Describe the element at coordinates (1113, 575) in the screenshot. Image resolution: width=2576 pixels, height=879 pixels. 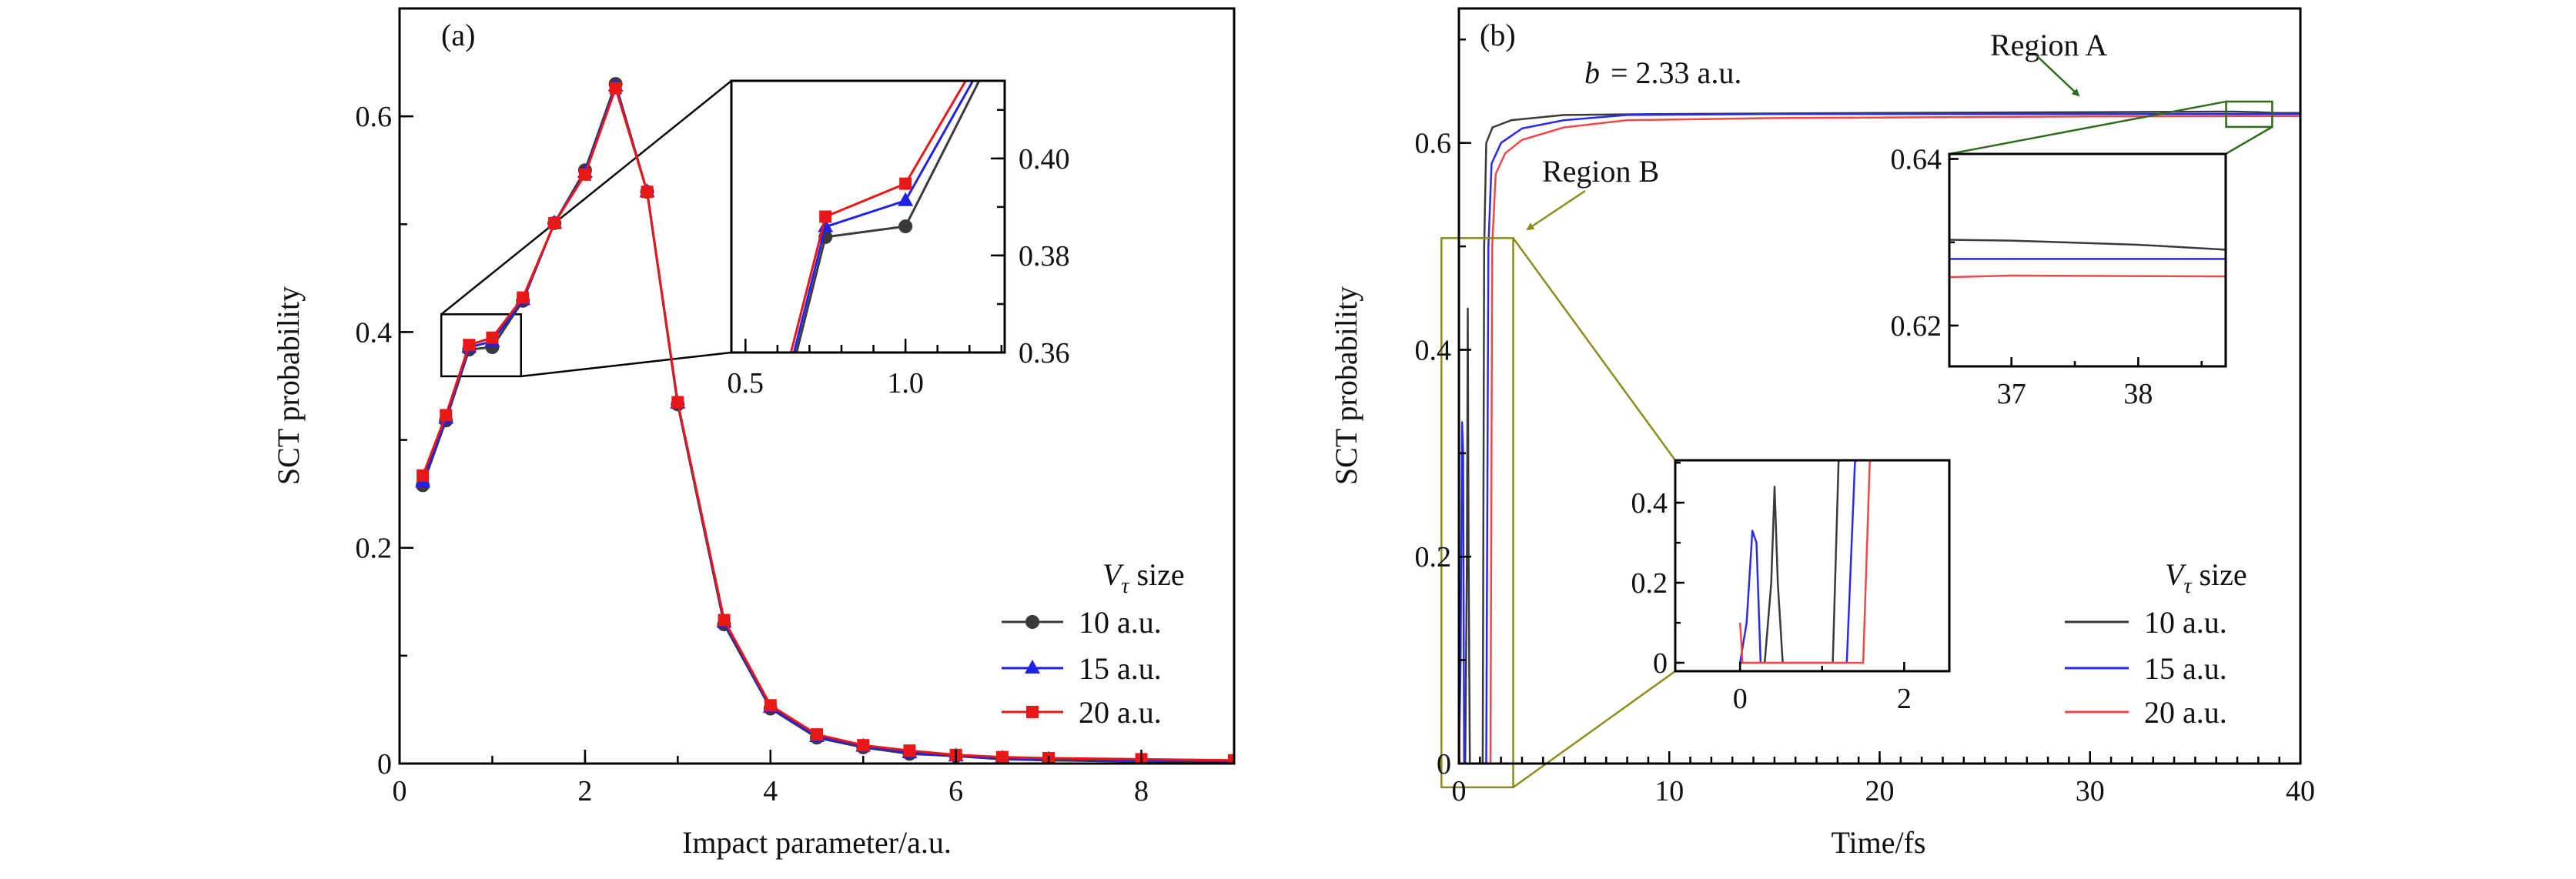
I see `legend-title-symbol: V` at that location.